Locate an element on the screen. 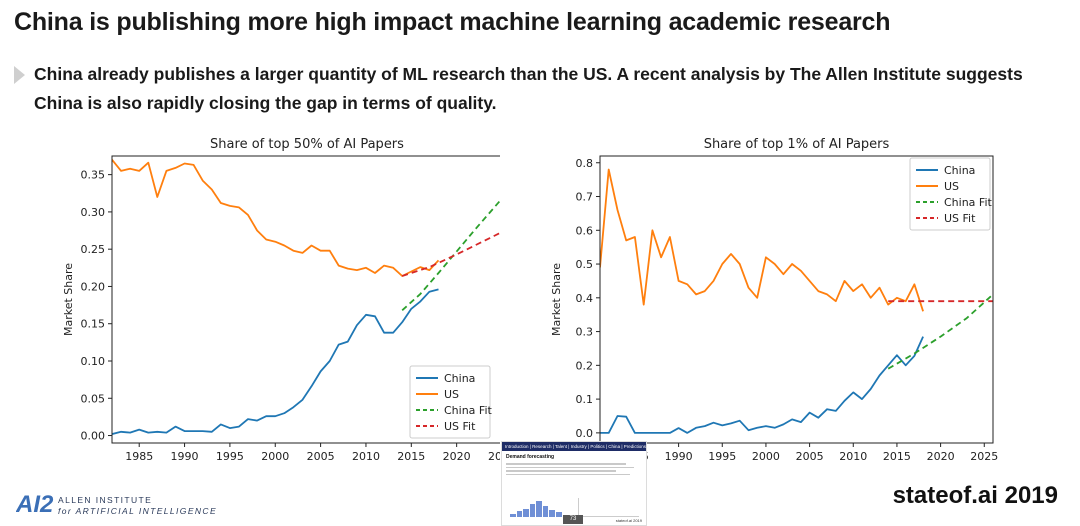 This screenshot has height=526, width=1080. y-tick-label: 0.4 is located at coordinates (585, 298).